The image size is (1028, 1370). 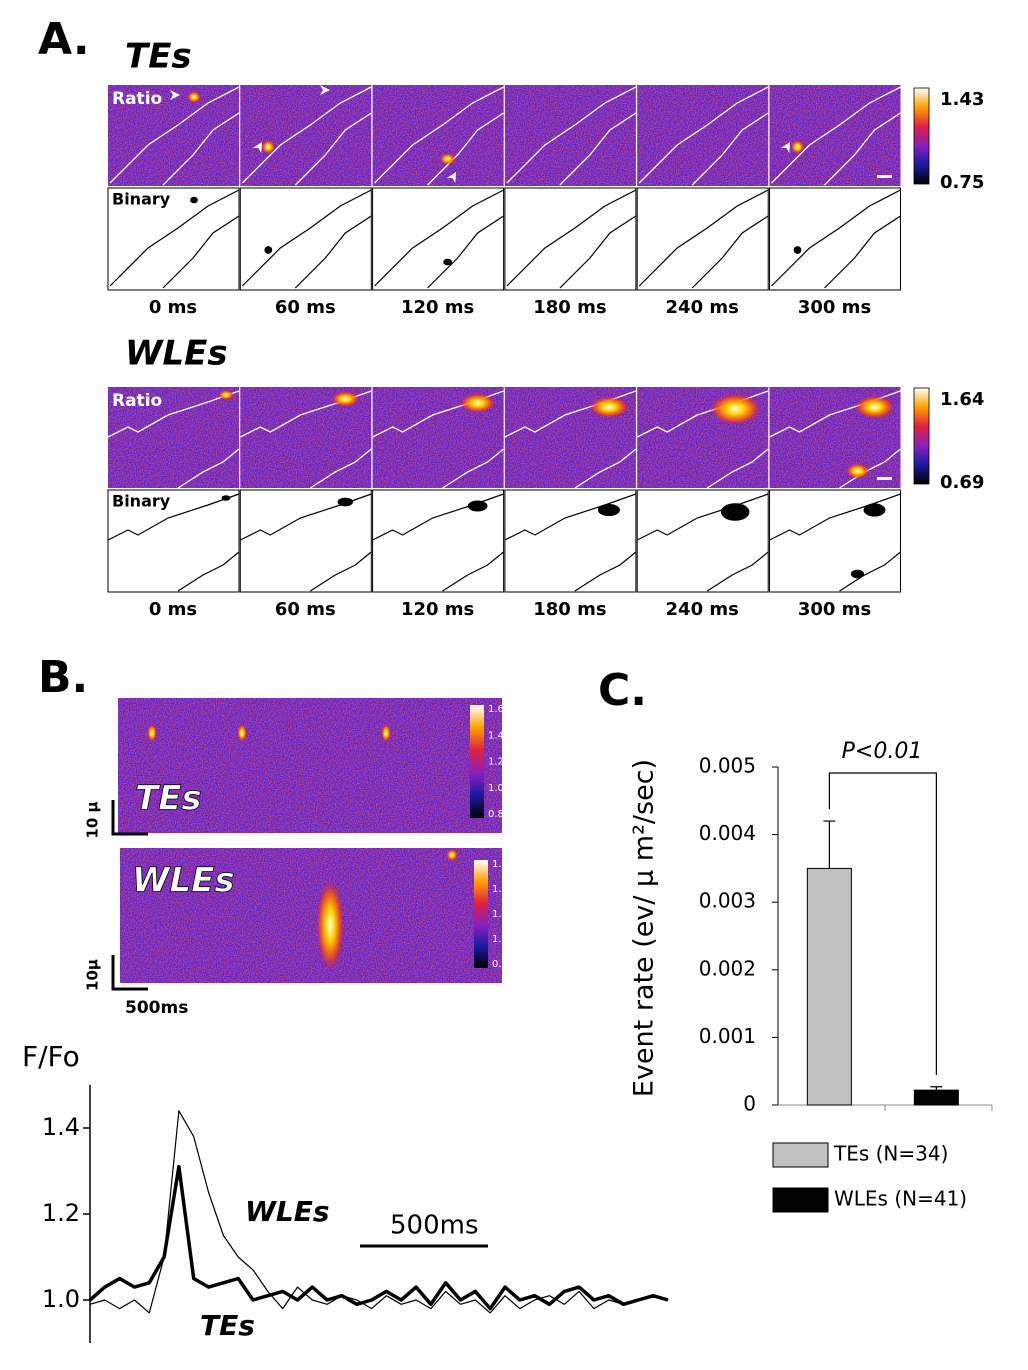 What do you see at coordinates (63, 677) in the screenshot?
I see `panel-label: B.` at bounding box center [63, 677].